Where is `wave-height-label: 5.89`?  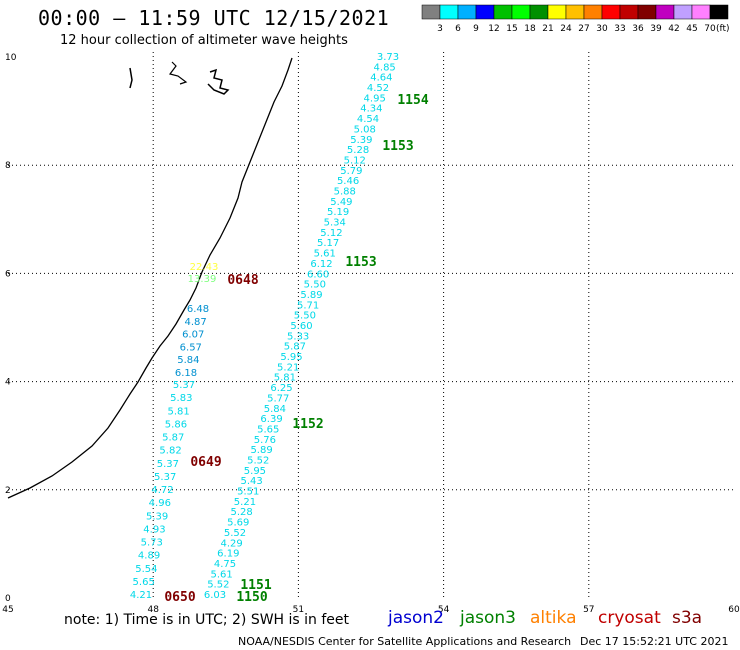
wave-height-label: 5.89 is located at coordinates (261, 450).